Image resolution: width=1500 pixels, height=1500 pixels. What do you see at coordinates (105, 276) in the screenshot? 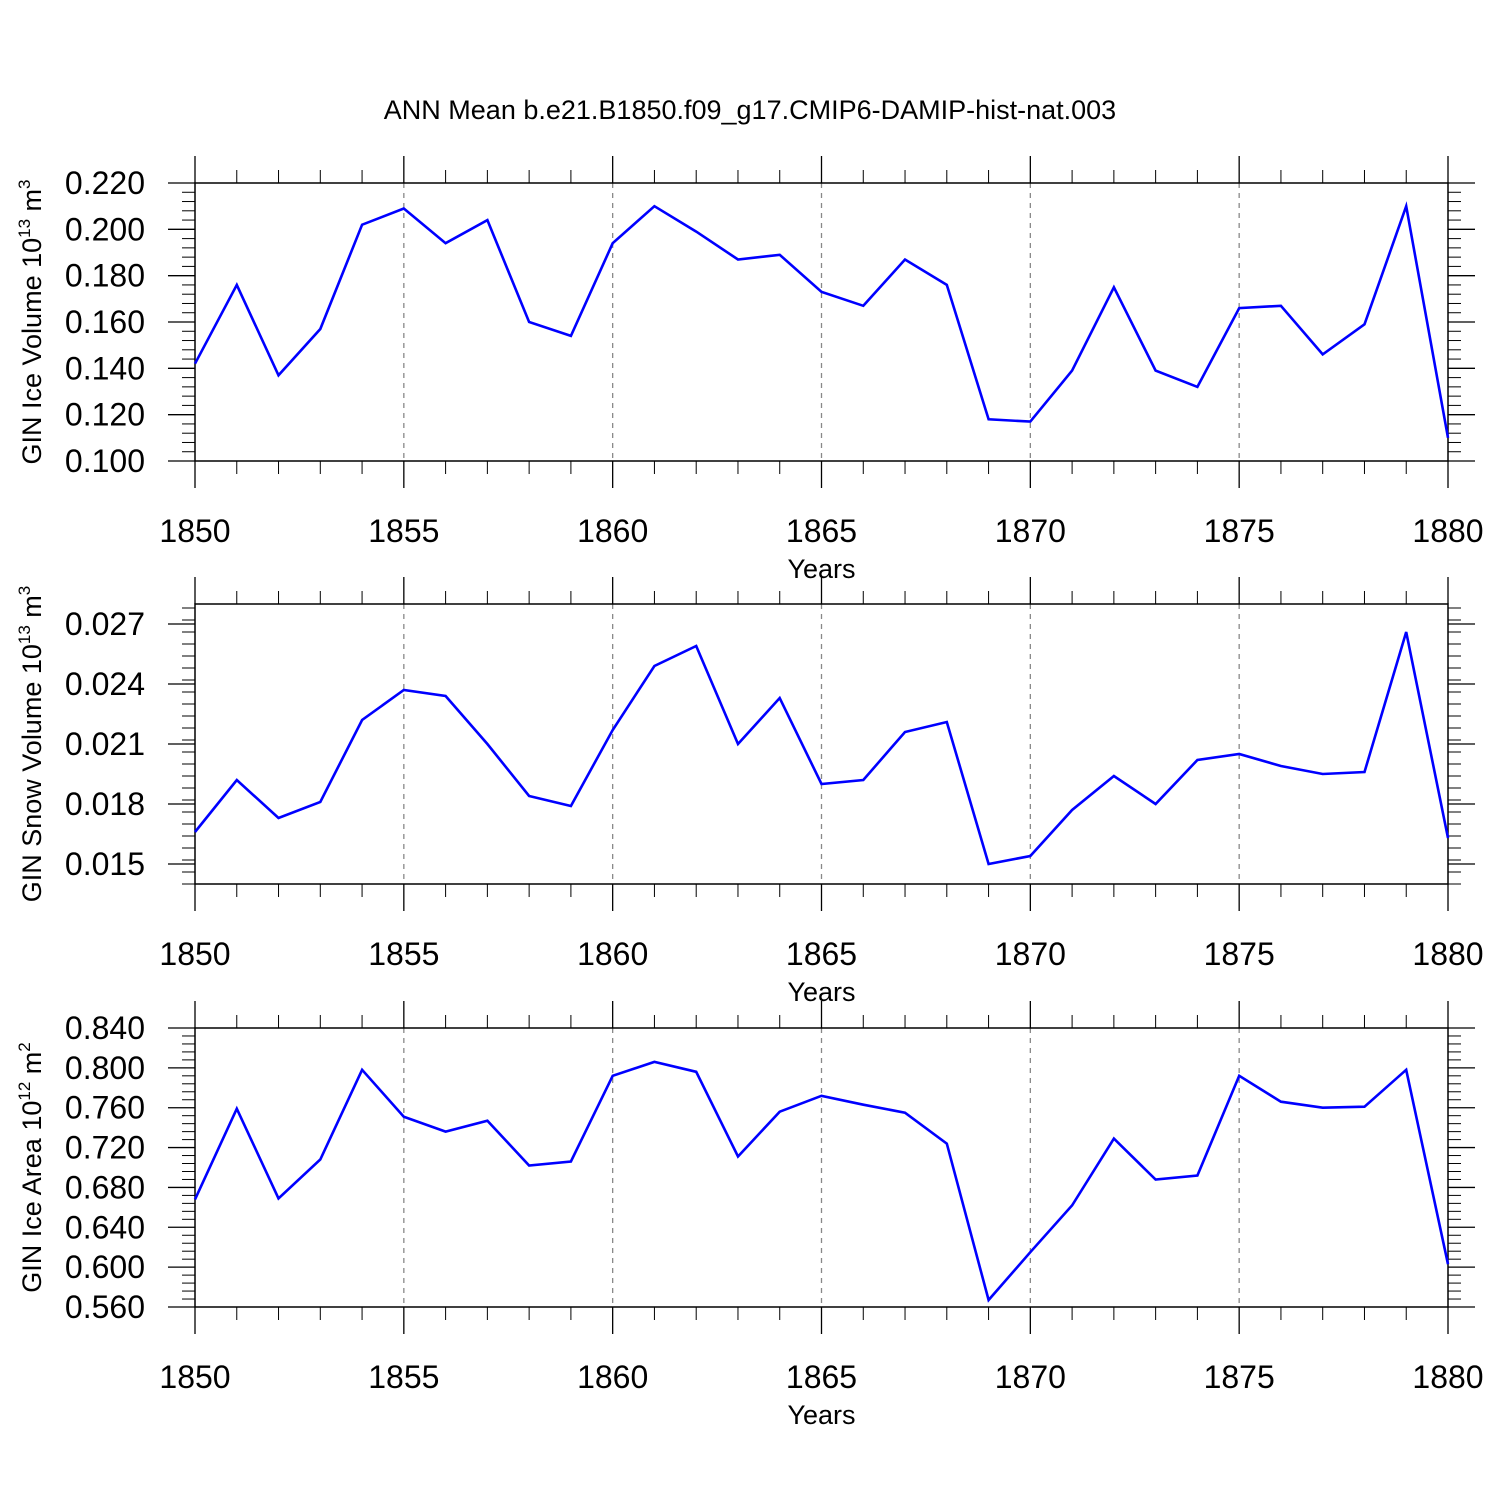
I see `y-tick-label: 0.180` at bounding box center [105, 276].